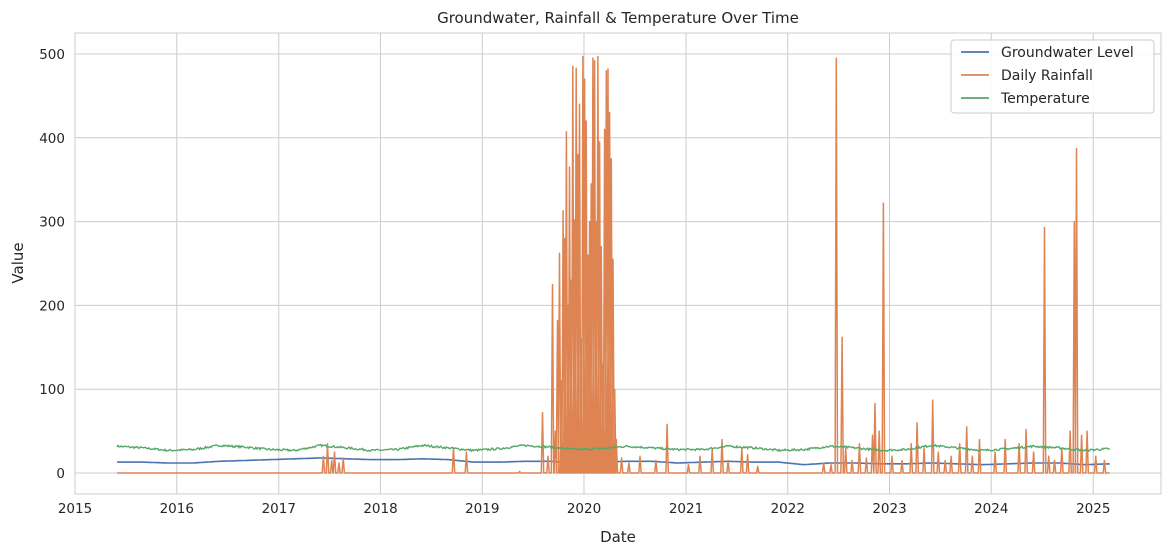 The width and height of the screenshot is (1170, 556). Describe the element at coordinates (788, 509) in the screenshot. I see `x-tick-label: 2022` at that location.